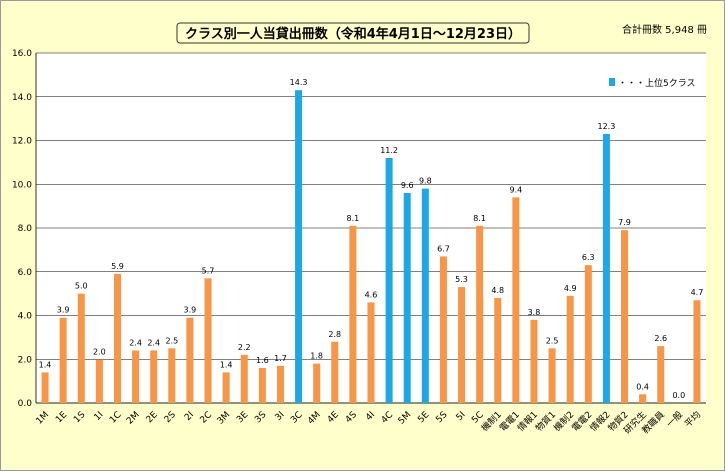 This screenshot has height=472, width=725. What do you see at coordinates (61, 417) in the screenshot?
I see `x-tick-label: 1E` at bounding box center [61, 417].